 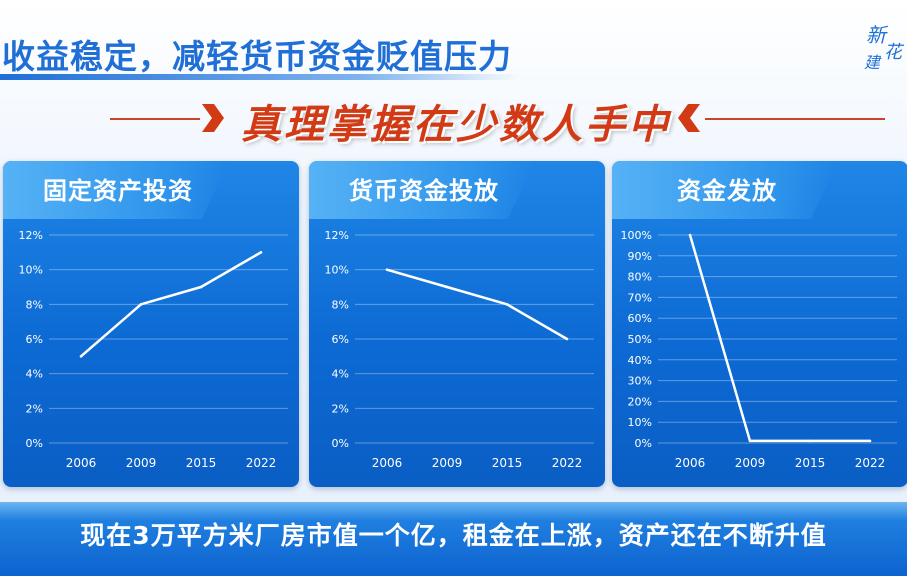 What do you see at coordinates (640, 297) in the screenshot?
I see `y-tick-label: 70%` at bounding box center [640, 297].